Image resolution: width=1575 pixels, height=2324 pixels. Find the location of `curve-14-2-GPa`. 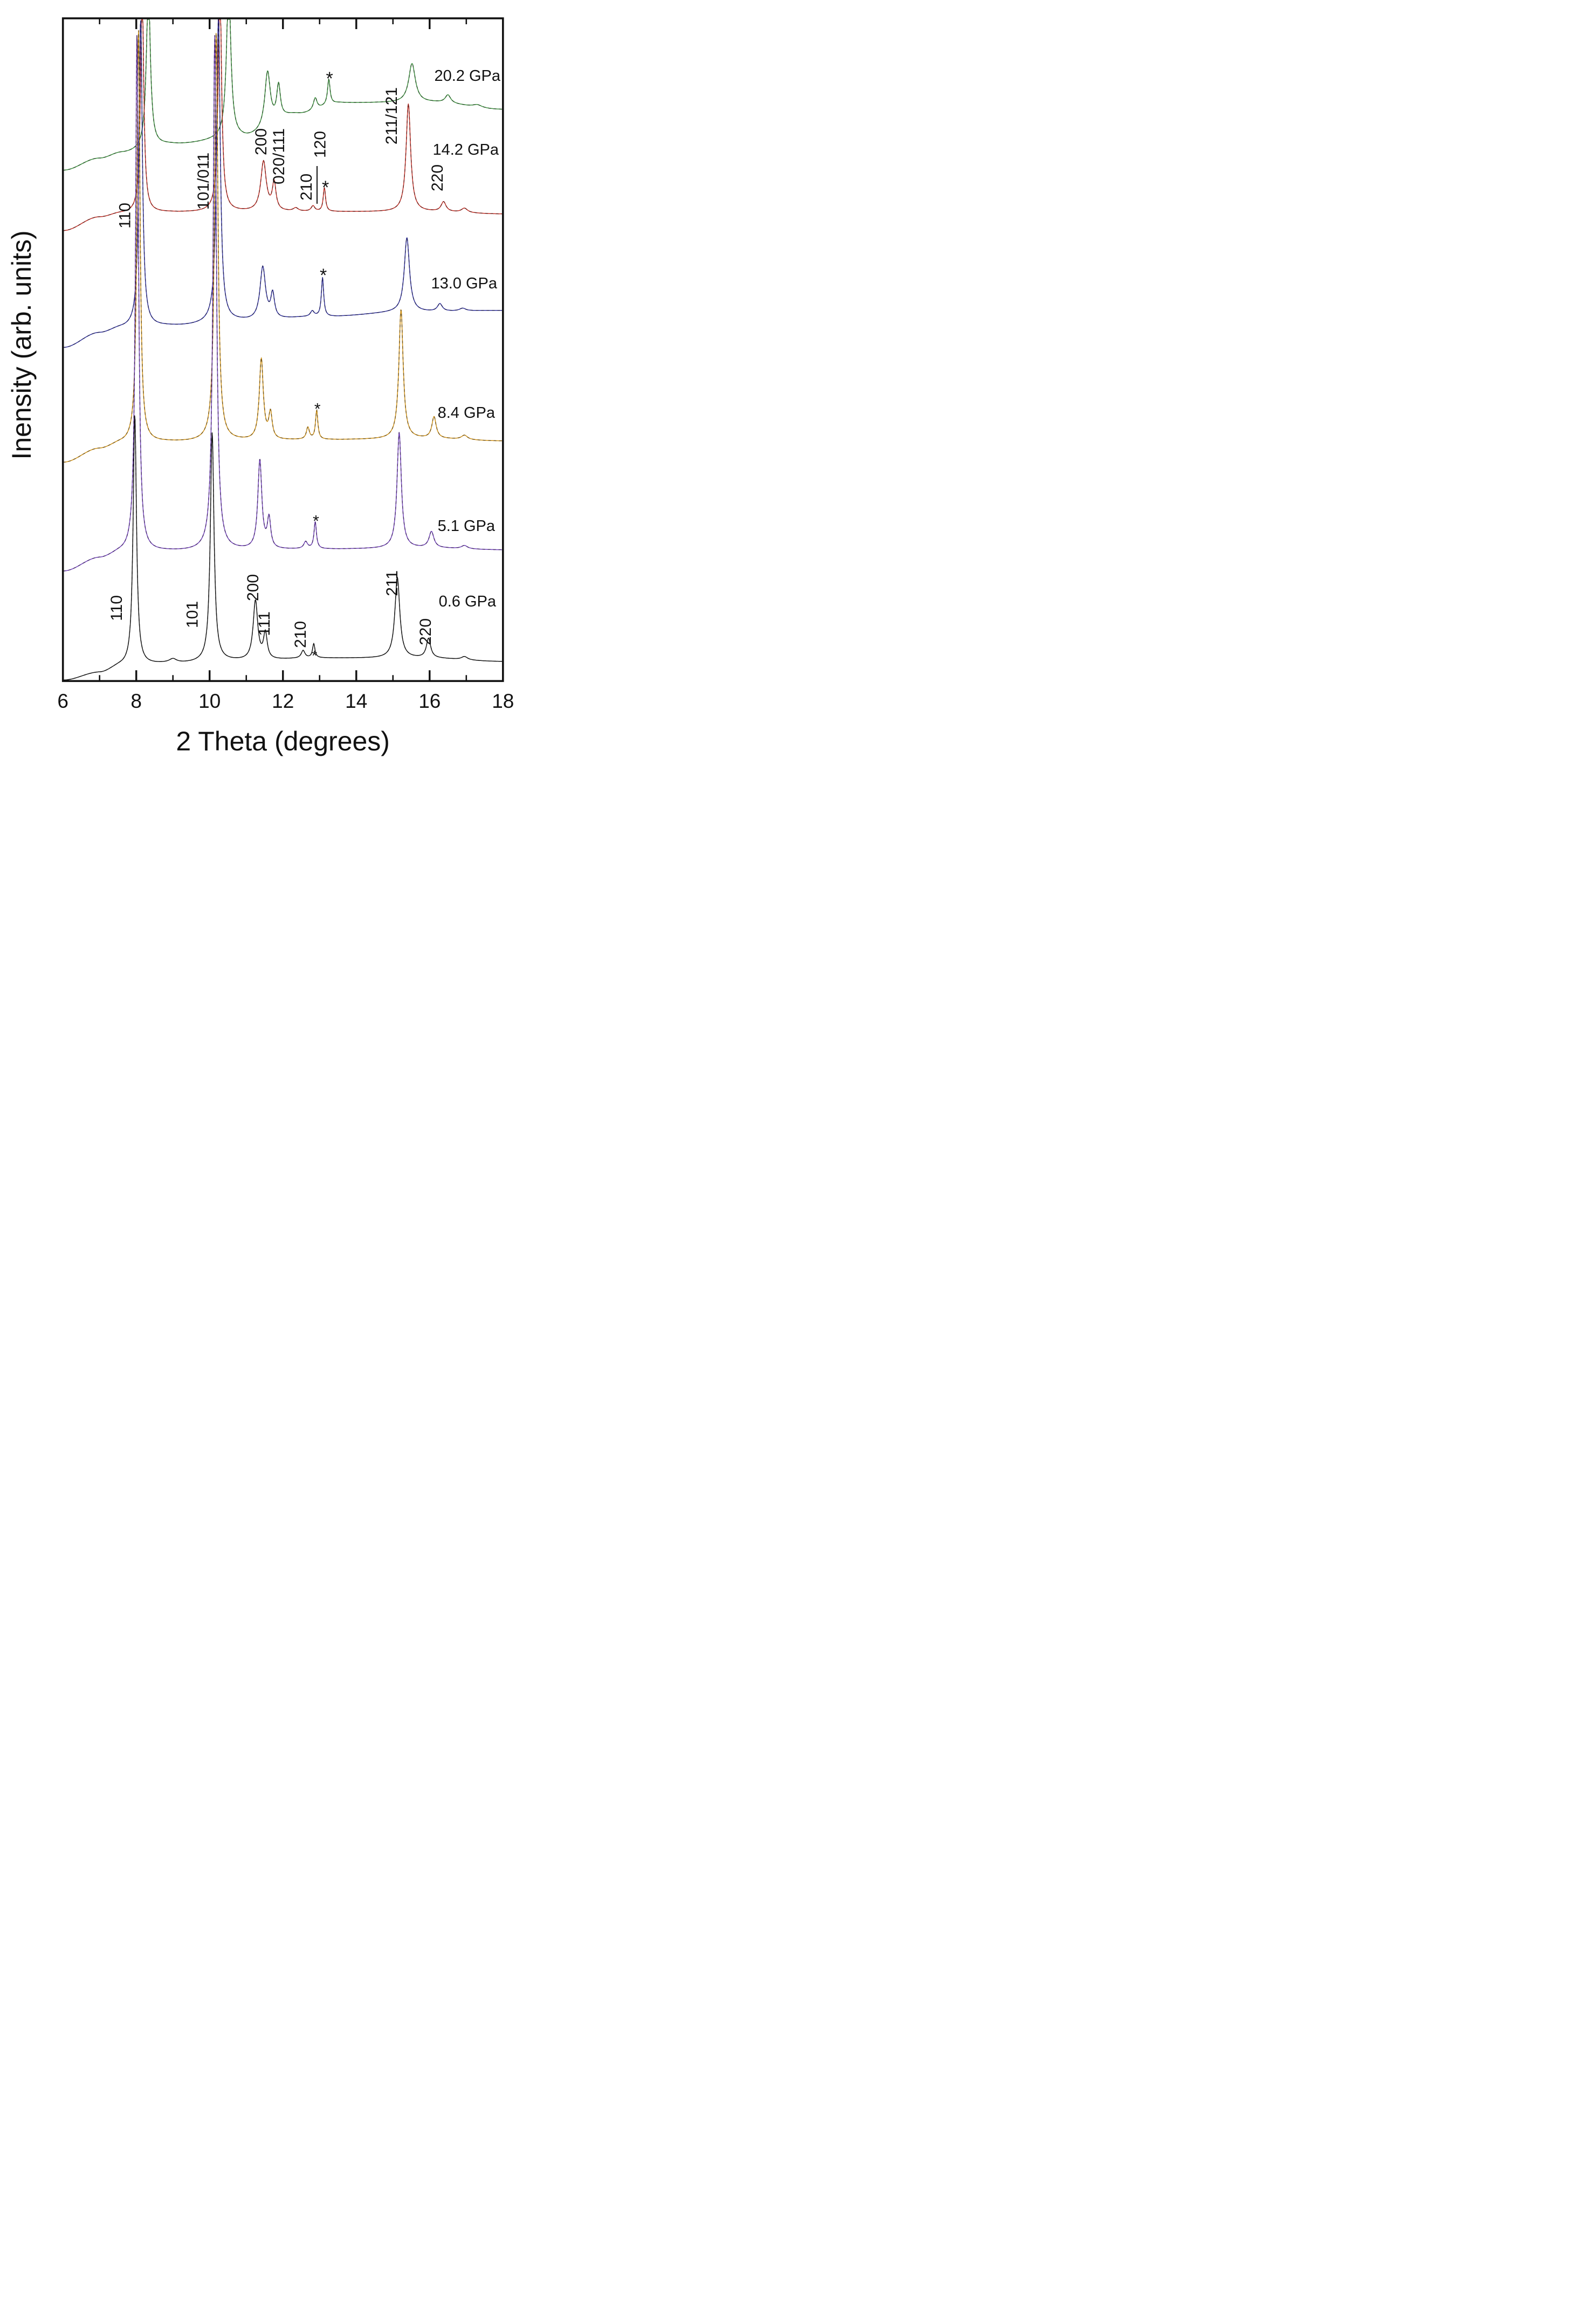

curve-14-2-GPa is located at coordinates (283, 125).